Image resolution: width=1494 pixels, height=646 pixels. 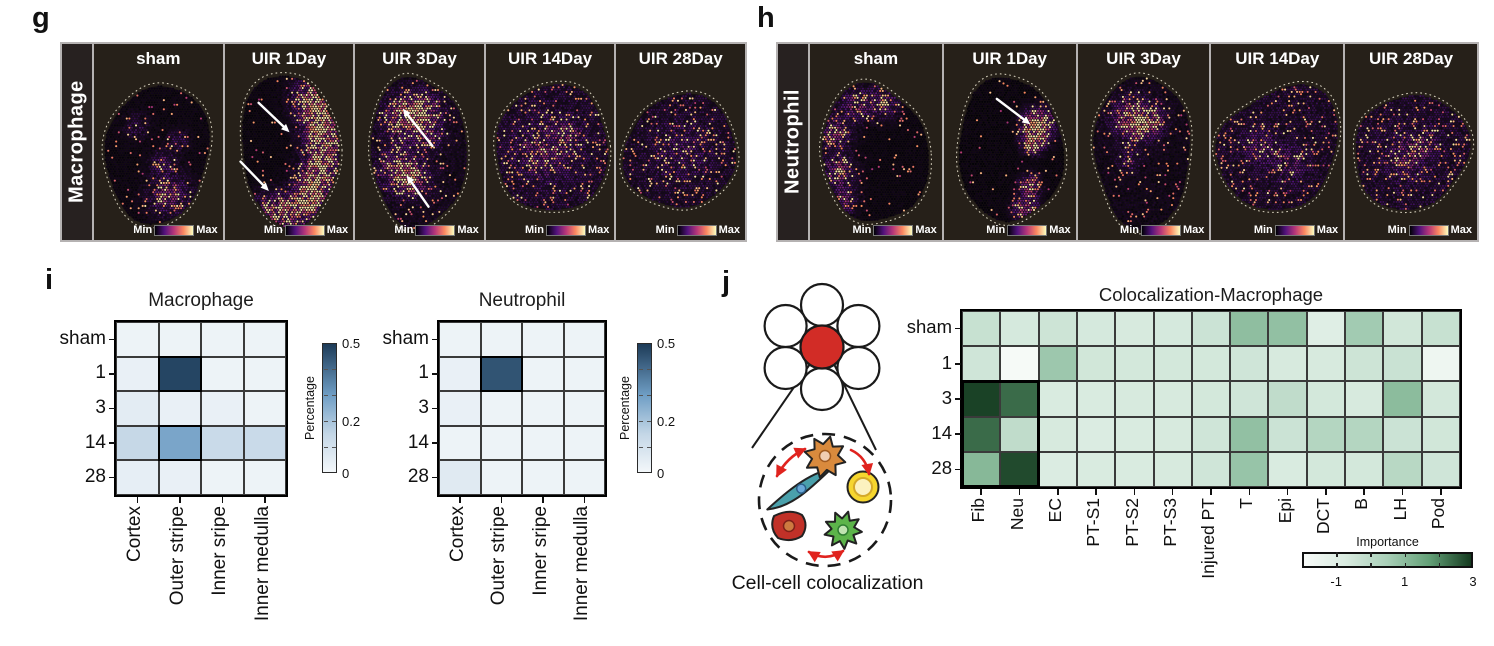 What do you see at coordinates (1016, 514) in the screenshot?
I see `col-label: Neu` at bounding box center [1016, 514].